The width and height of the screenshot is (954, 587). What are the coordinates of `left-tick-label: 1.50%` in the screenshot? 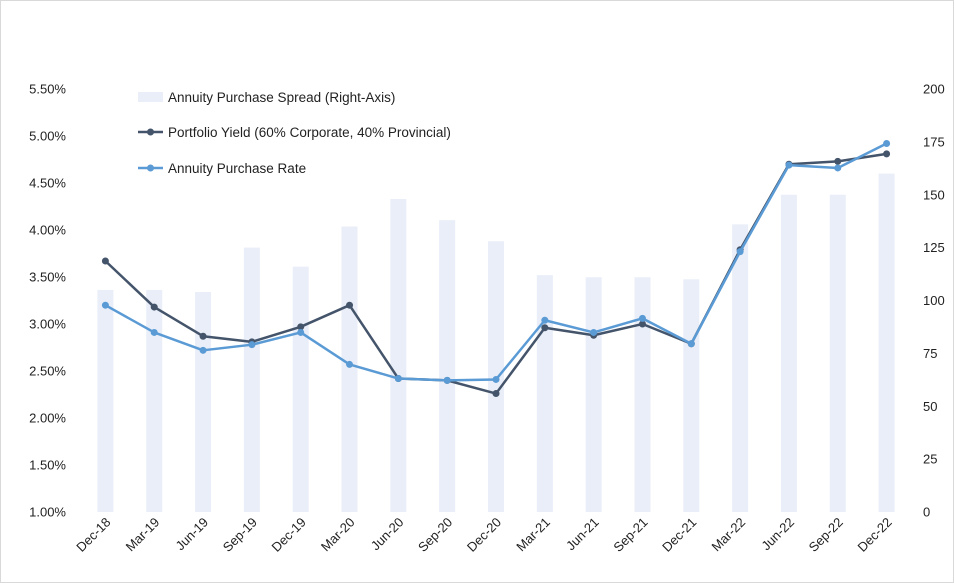 It's located at (47, 465).